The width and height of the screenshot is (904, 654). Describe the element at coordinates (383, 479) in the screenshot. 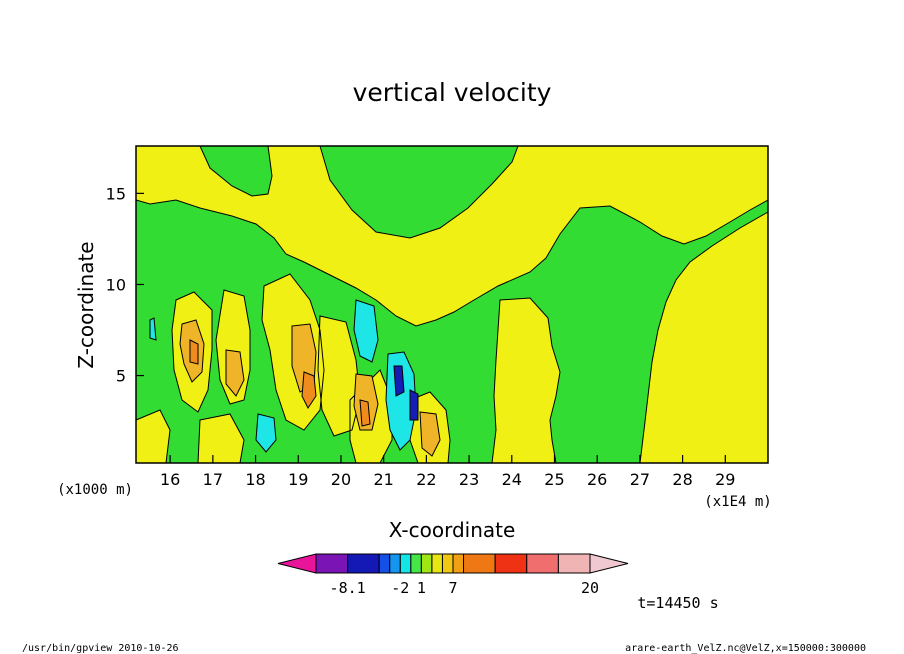

I see `x-tick-label: 21` at that location.